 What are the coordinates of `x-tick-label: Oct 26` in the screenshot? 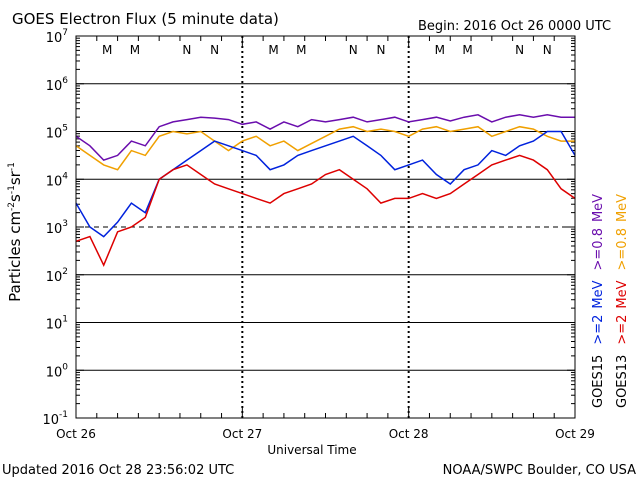 It's located at (76, 434).